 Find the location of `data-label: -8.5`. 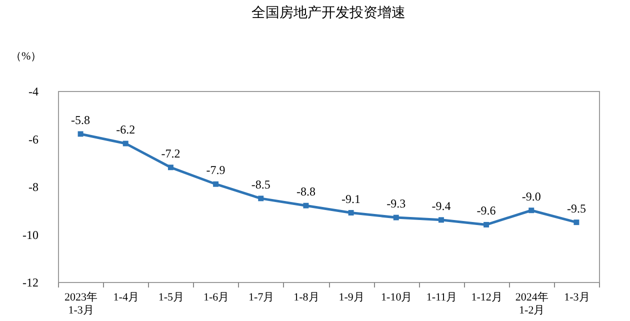

data-label: -8.5 is located at coordinates (260, 184).